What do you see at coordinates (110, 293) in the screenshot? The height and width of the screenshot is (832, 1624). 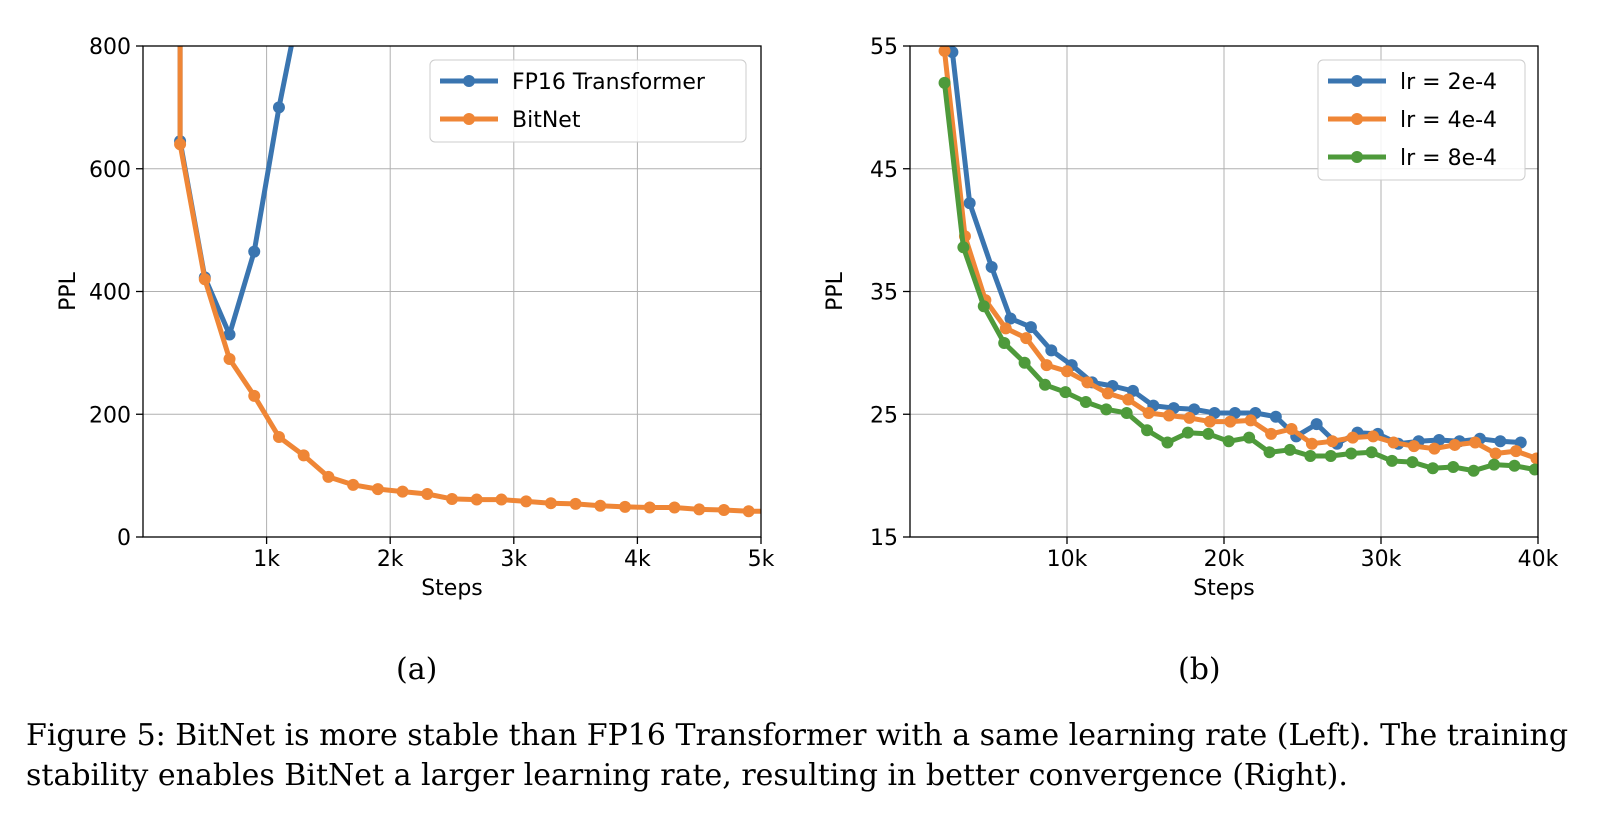 I see `panel-a-y-tick-label: 400` at bounding box center [110, 293].